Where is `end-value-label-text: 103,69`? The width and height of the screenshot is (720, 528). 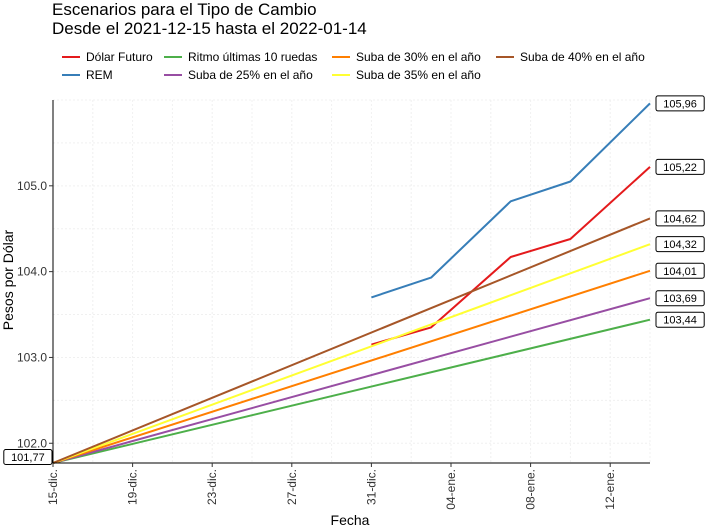
end-value-label-text: 103,69 is located at coordinates (680, 299).